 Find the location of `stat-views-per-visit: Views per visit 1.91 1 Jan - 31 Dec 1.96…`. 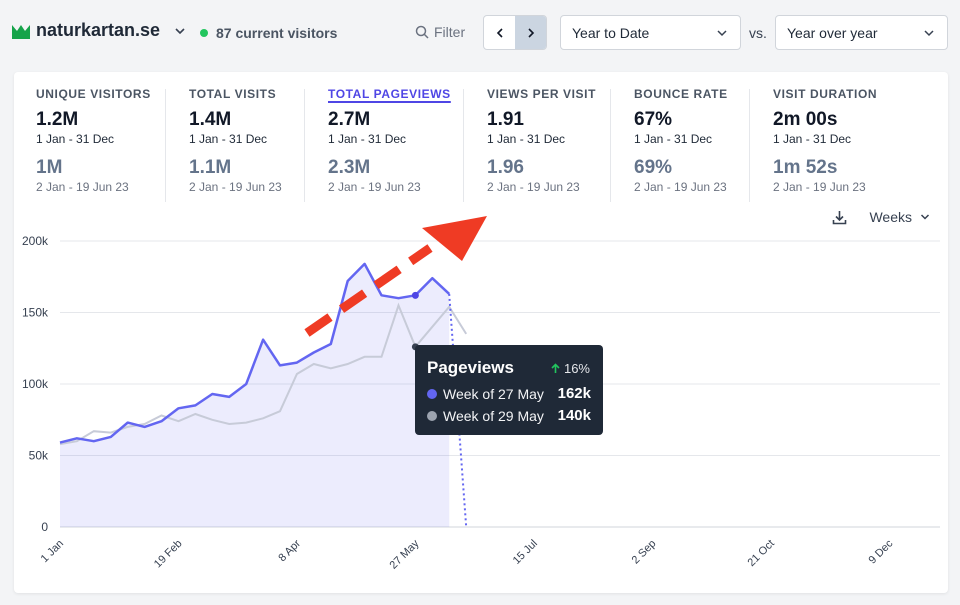

stat-views-per-visit: Views per visit 1.91 1 Jan - 31 Dec 1.96… is located at coordinates (541, 144).